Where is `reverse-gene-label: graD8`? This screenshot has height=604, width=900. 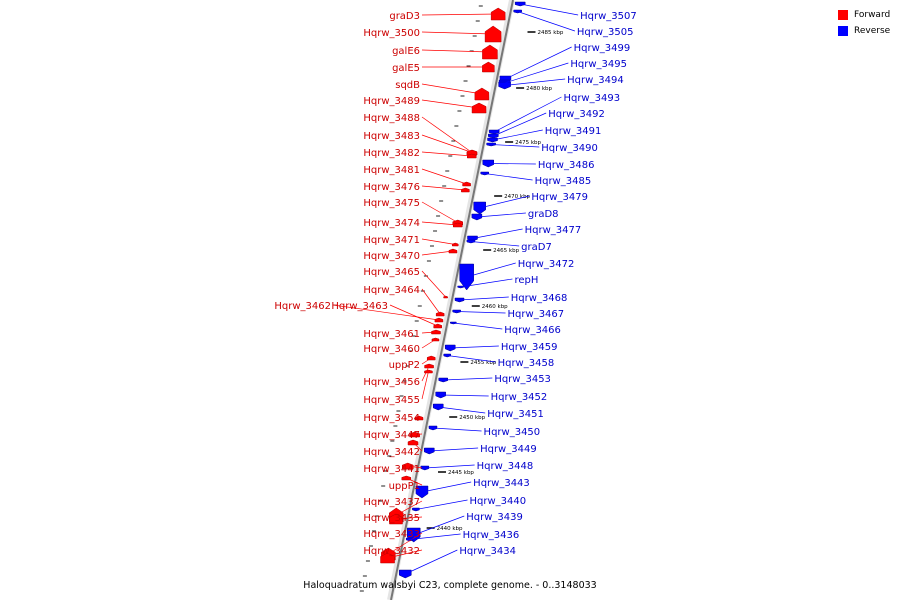 reverse-gene-label: graD8 is located at coordinates (543, 214).